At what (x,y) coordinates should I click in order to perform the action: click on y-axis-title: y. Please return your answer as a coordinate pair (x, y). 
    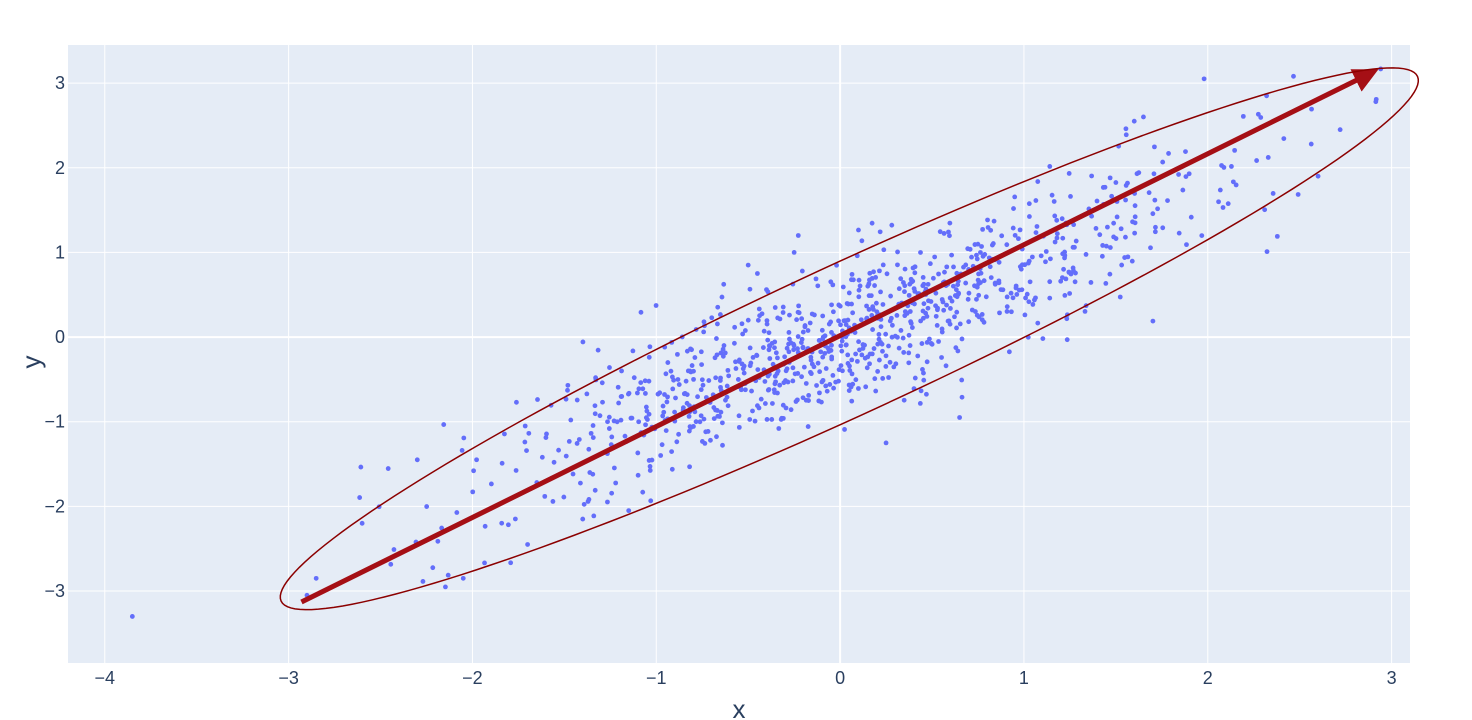
    Looking at the image, I should click on (31, 362).